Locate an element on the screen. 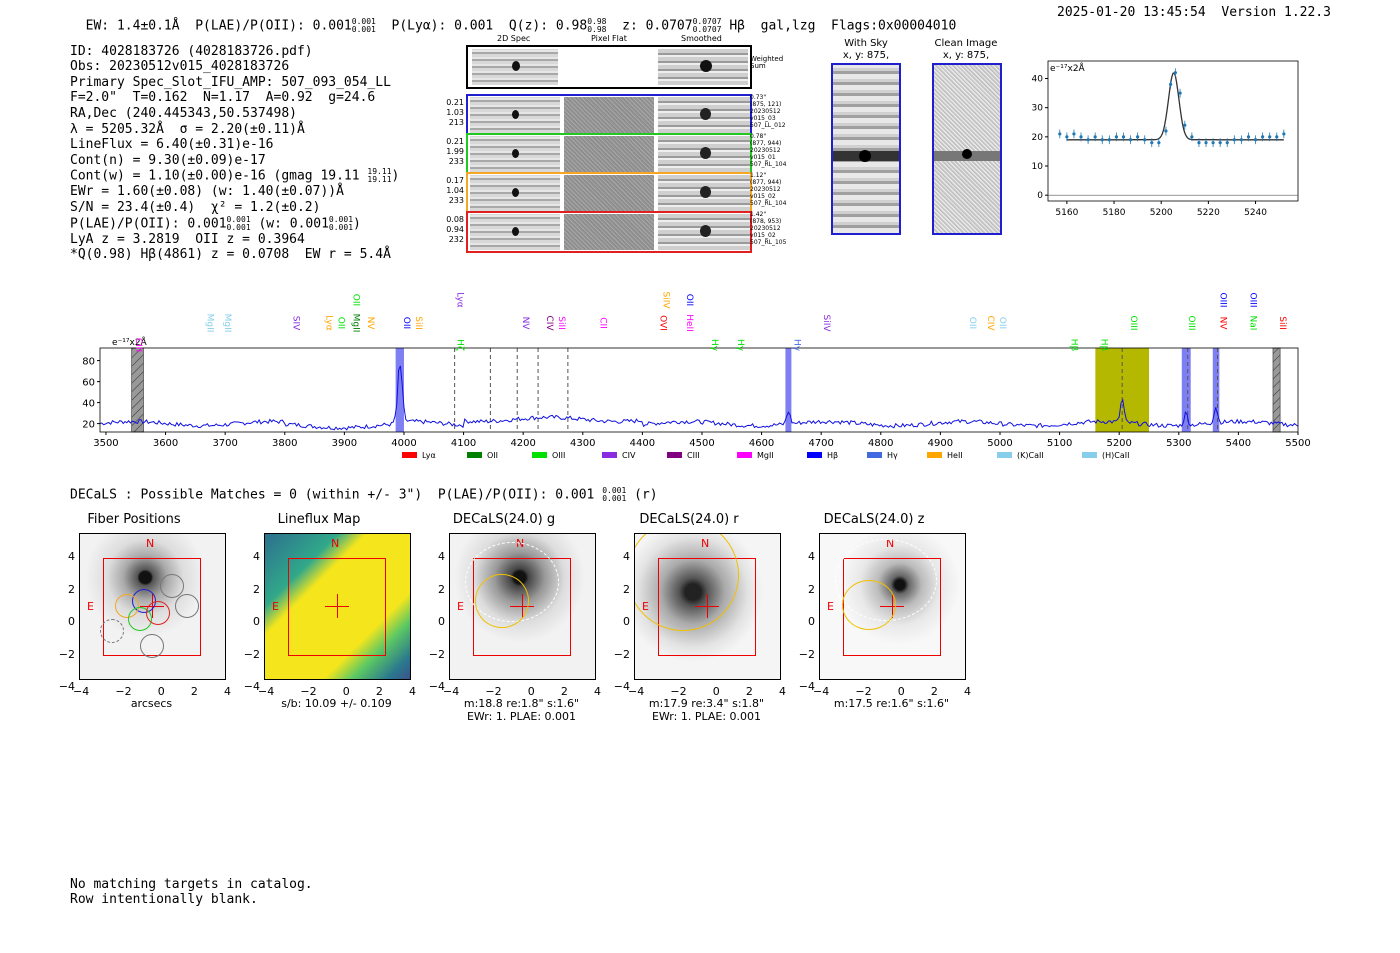 Image resolution: width=1400 pixels, height=953 pixels. masked-band is located at coordinates (1276, 390).